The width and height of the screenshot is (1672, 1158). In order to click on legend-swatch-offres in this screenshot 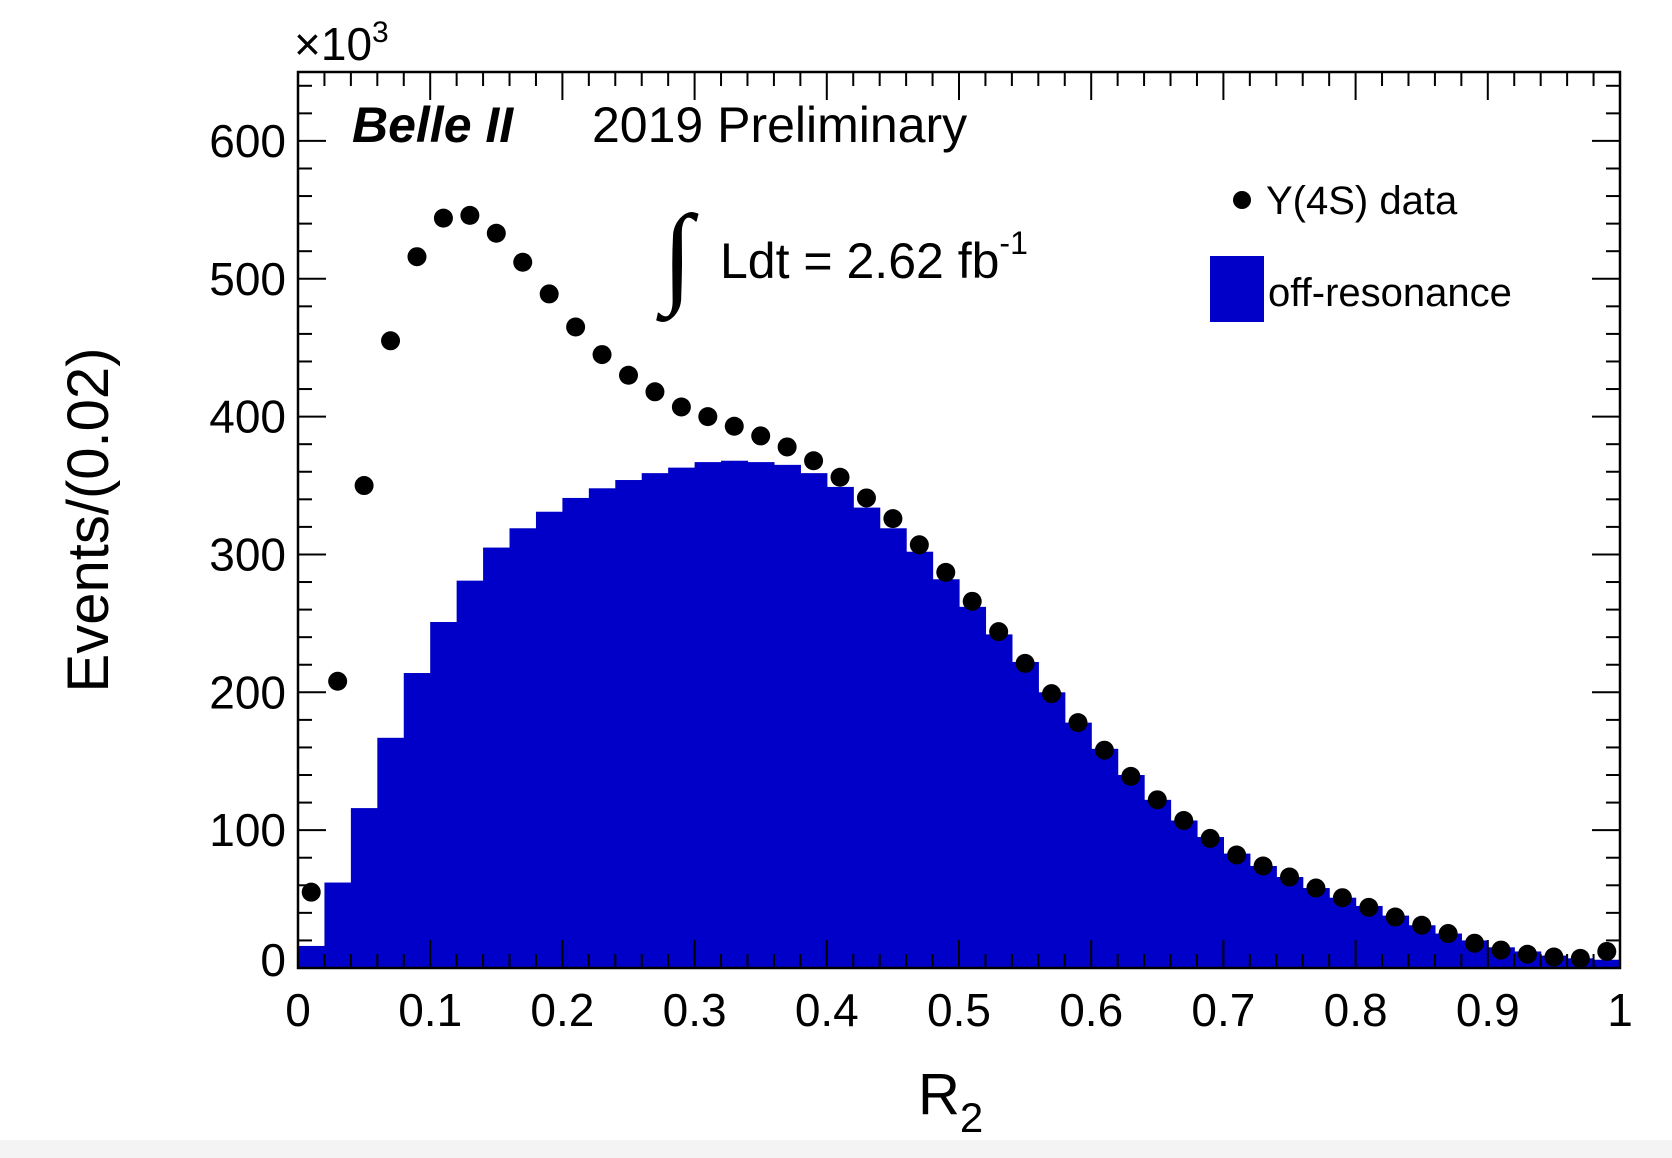, I will do `click(1237, 289)`.